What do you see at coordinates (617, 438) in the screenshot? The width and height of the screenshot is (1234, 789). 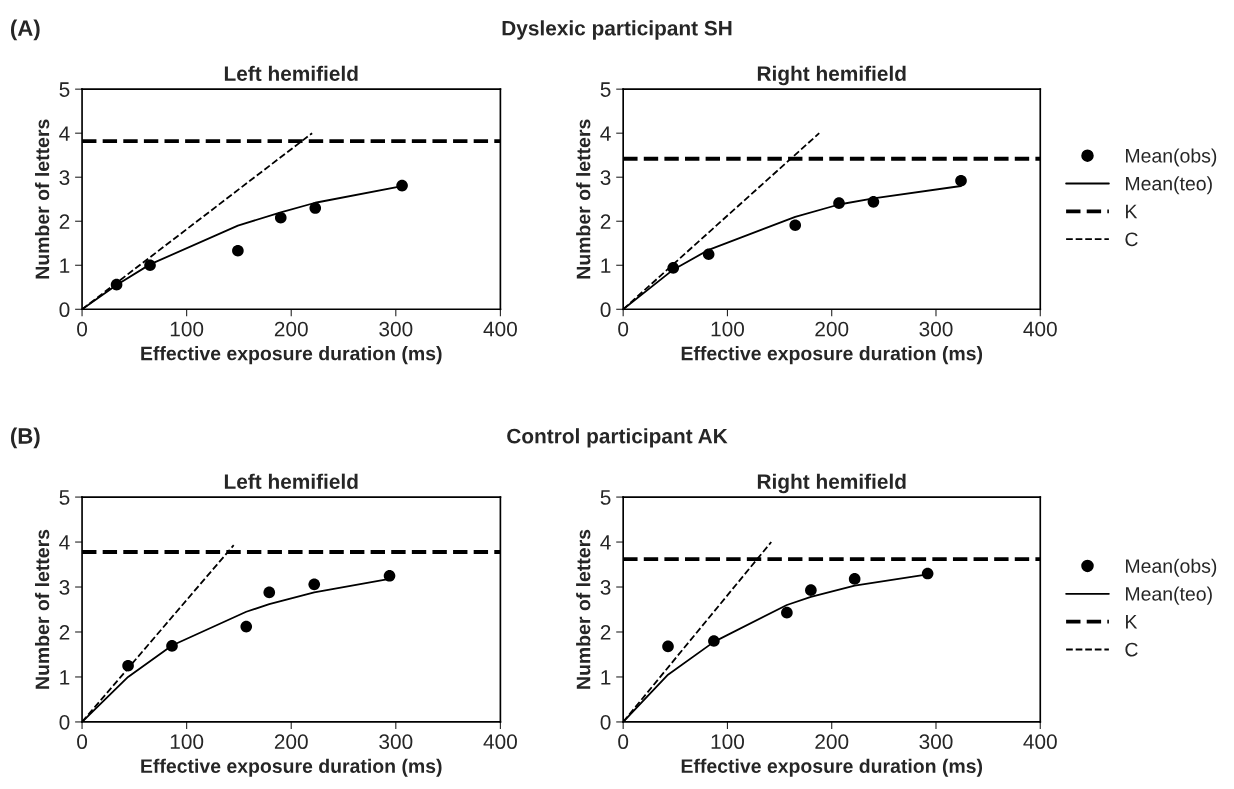 I see `text: Control participant AK` at bounding box center [617, 438].